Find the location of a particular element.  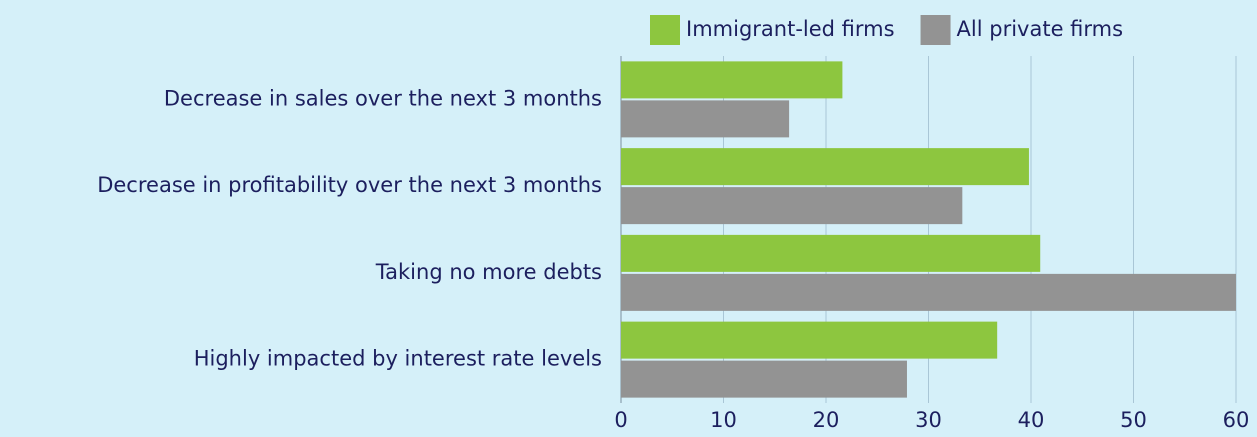

y-tick-label: Taking no more debts is located at coordinates (488, 272).